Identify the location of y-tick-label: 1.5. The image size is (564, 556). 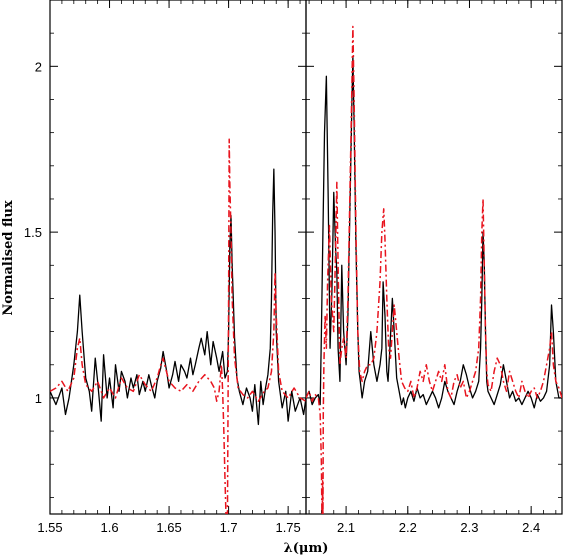
(33, 232).